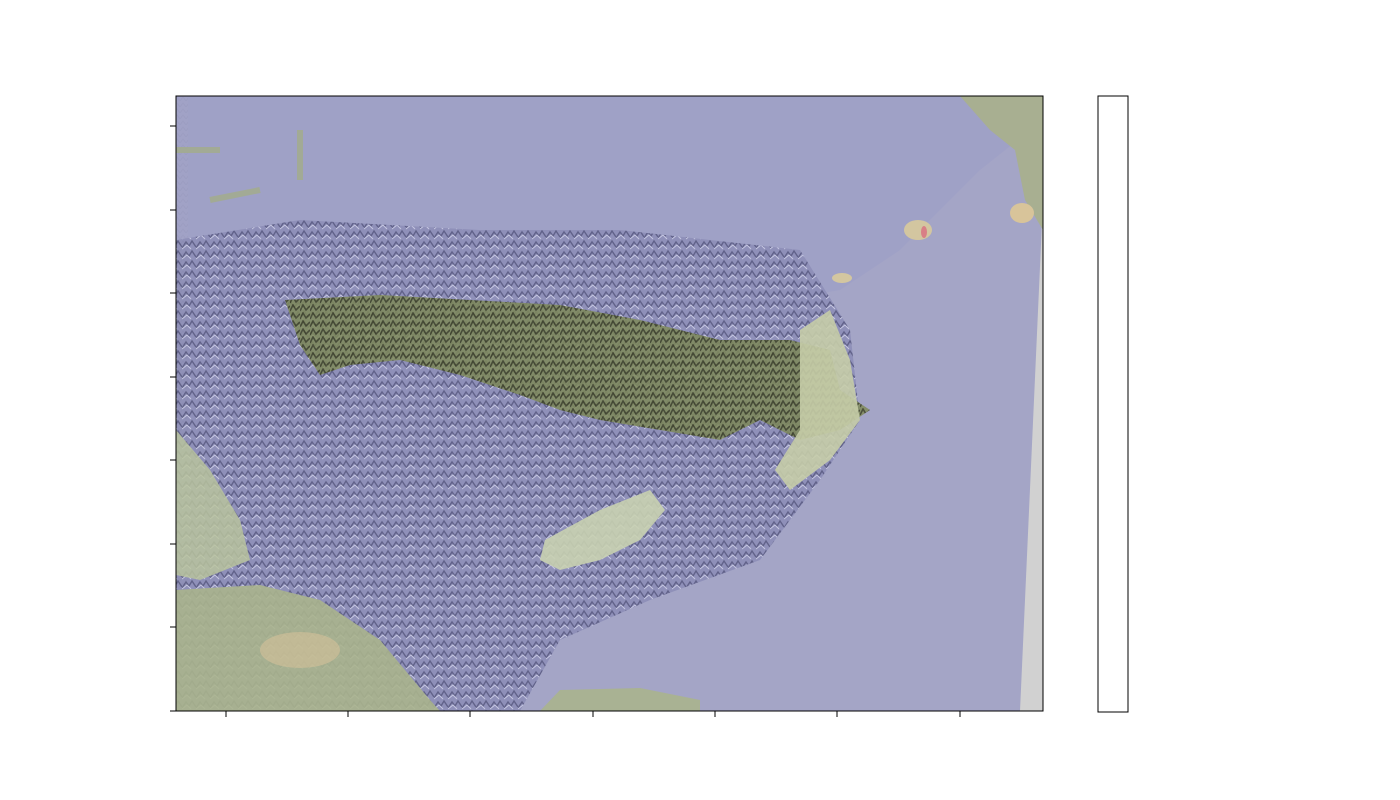  Describe the element at coordinates (300, 650) in the screenshot. I see `southwest-highlight` at that location.